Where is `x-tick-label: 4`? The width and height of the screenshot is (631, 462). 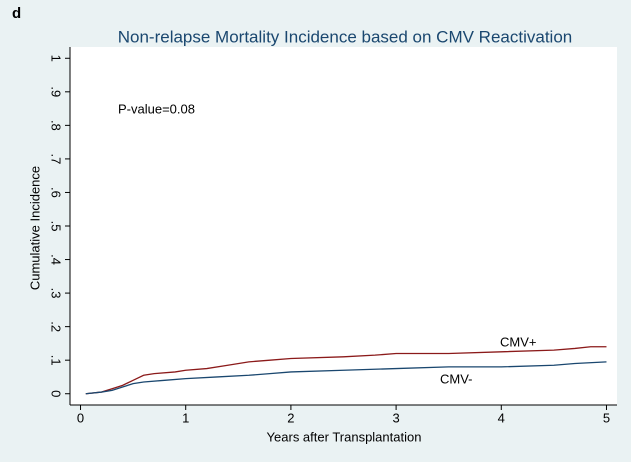
x-tick-label: 4 is located at coordinates (501, 417).